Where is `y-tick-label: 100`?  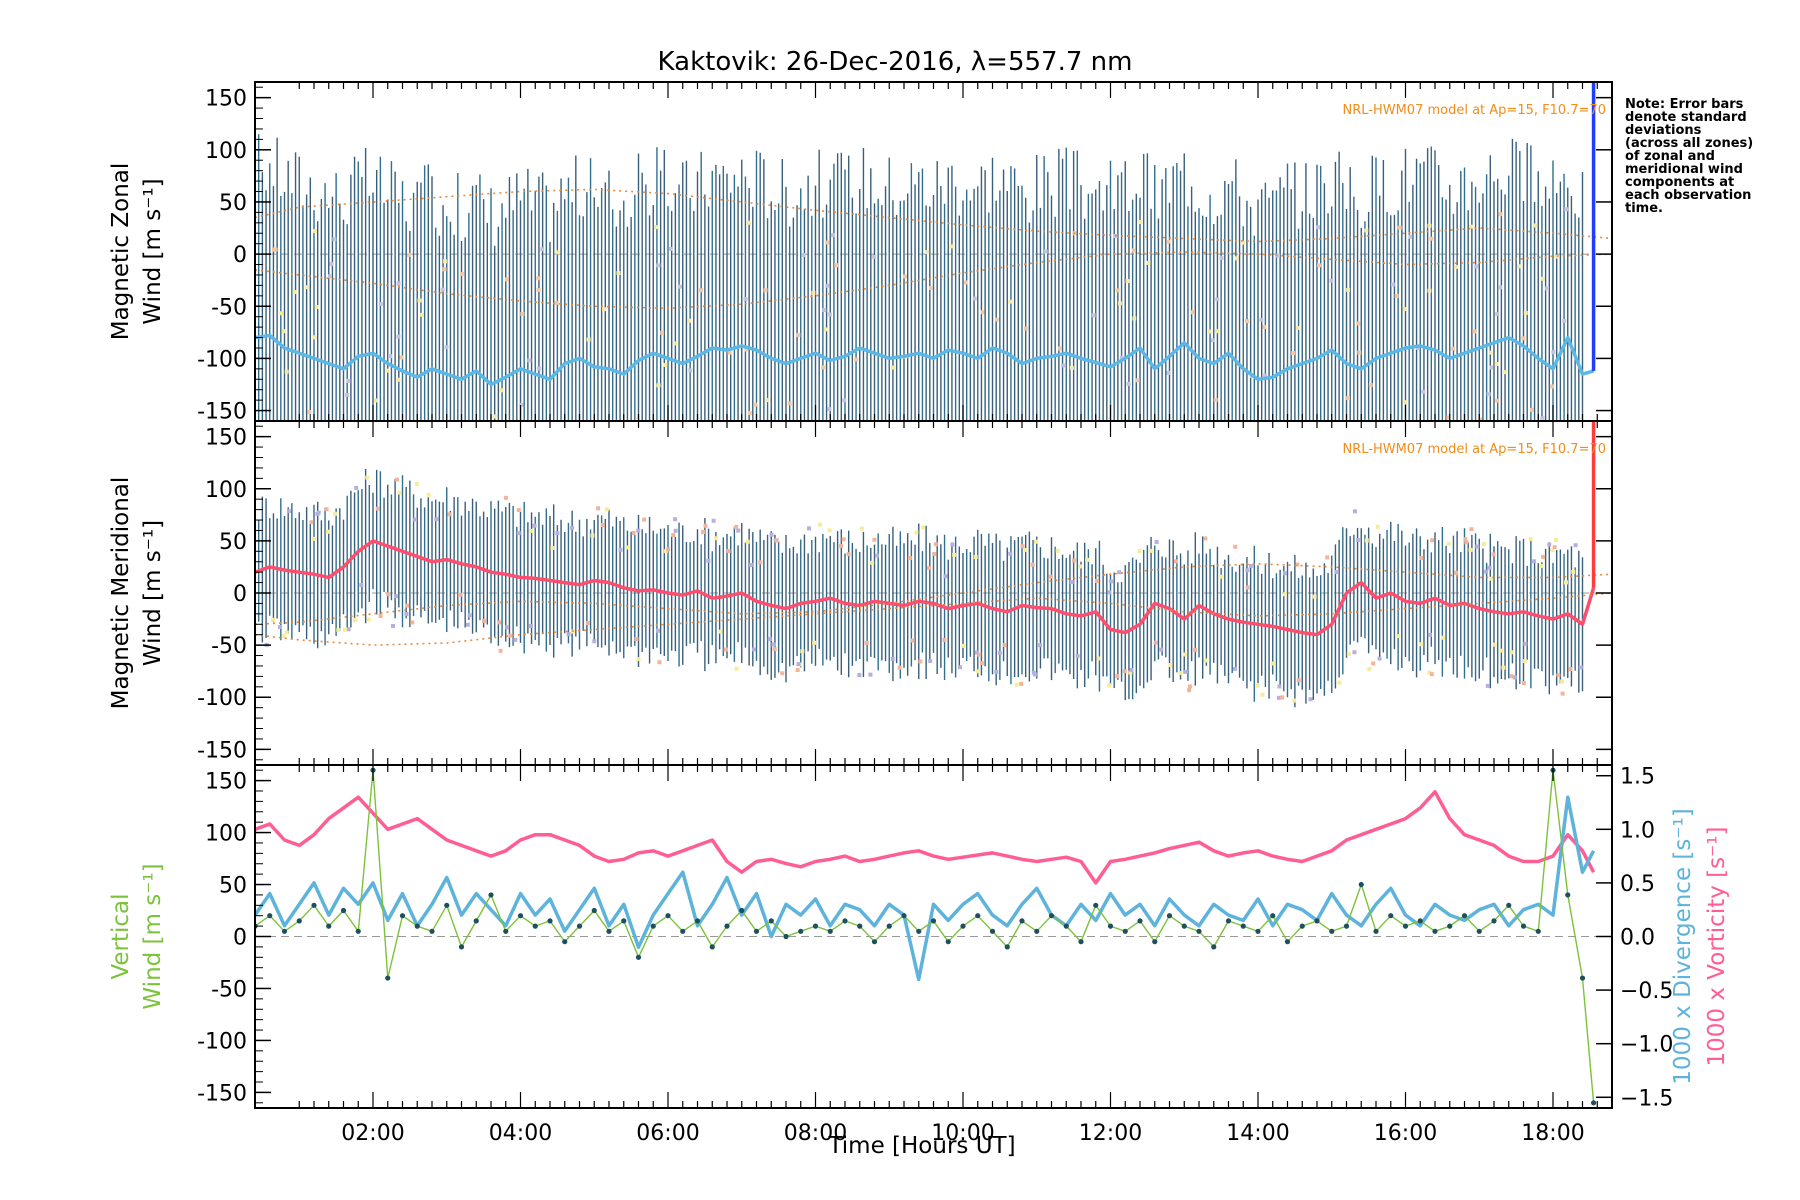
y-tick-label: 100 is located at coordinates (226, 834).